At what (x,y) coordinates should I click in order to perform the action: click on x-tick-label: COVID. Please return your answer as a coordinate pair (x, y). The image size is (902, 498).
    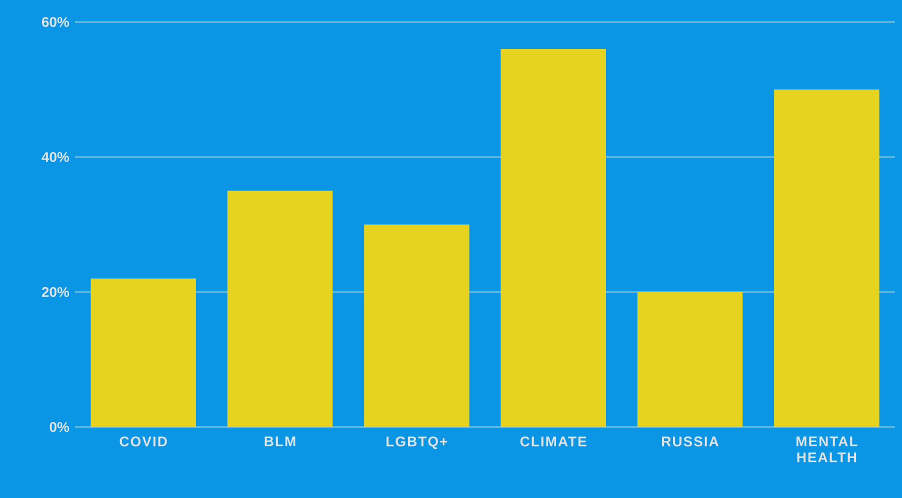
    Looking at the image, I should click on (143, 441).